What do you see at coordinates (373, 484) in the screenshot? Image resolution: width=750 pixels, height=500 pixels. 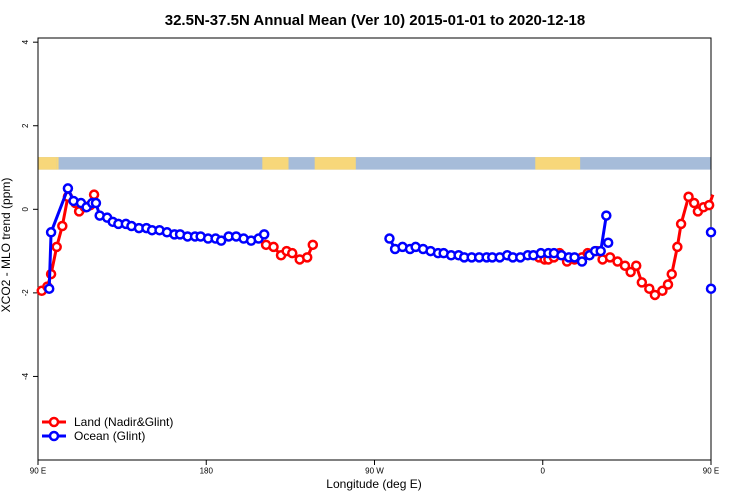 I see `x-axis-label: Longitude (deg E)` at bounding box center [373, 484].